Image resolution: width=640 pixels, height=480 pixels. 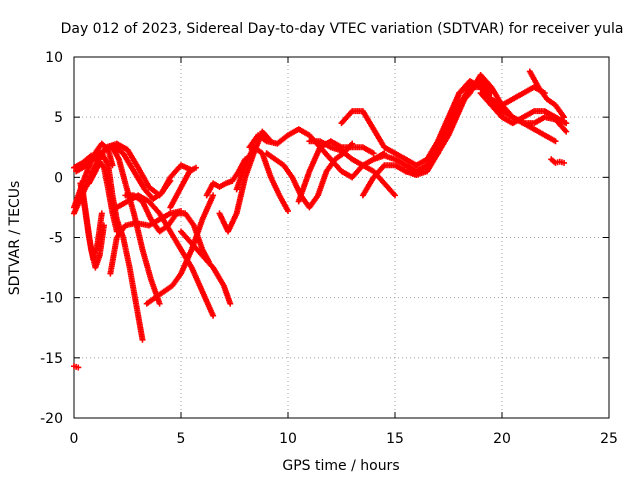 What do you see at coordinates (56, 239) in the screenshot?
I see `y-tick-label: -5` at bounding box center [56, 239].